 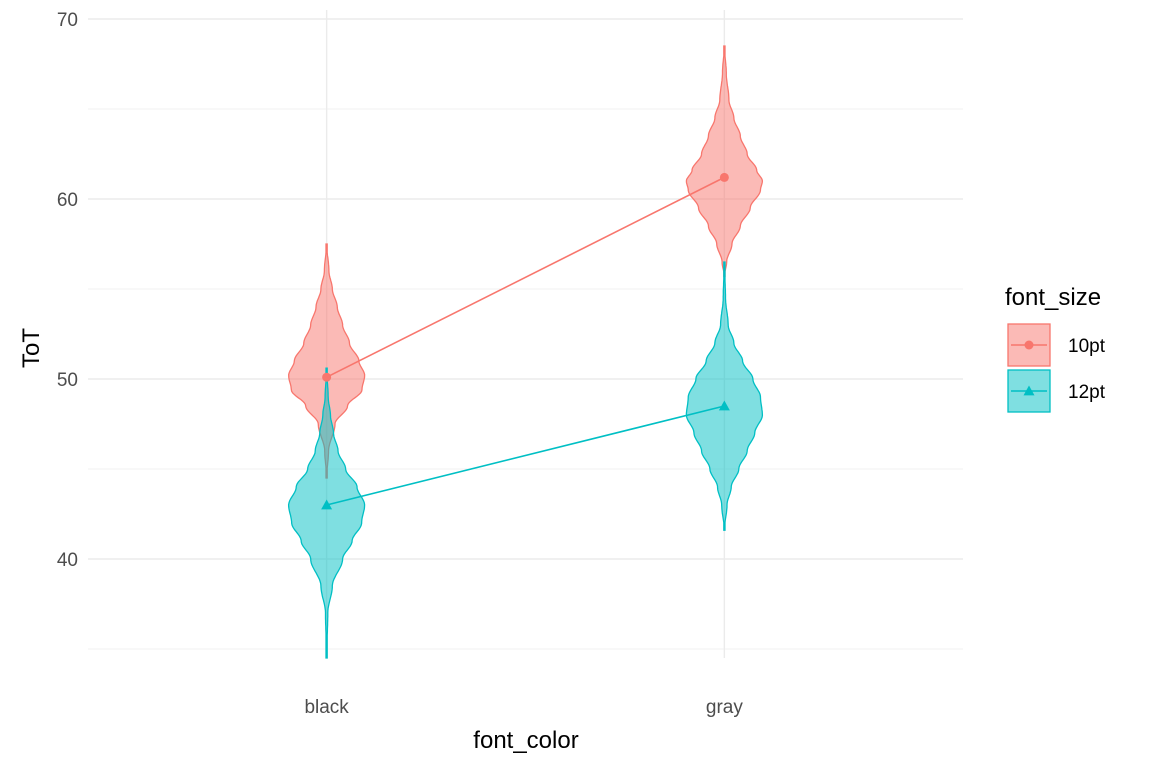 What do you see at coordinates (1029, 390) in the screenshot?
I see `legend-key-marker-12pt` at bounding box center [1029, 390].